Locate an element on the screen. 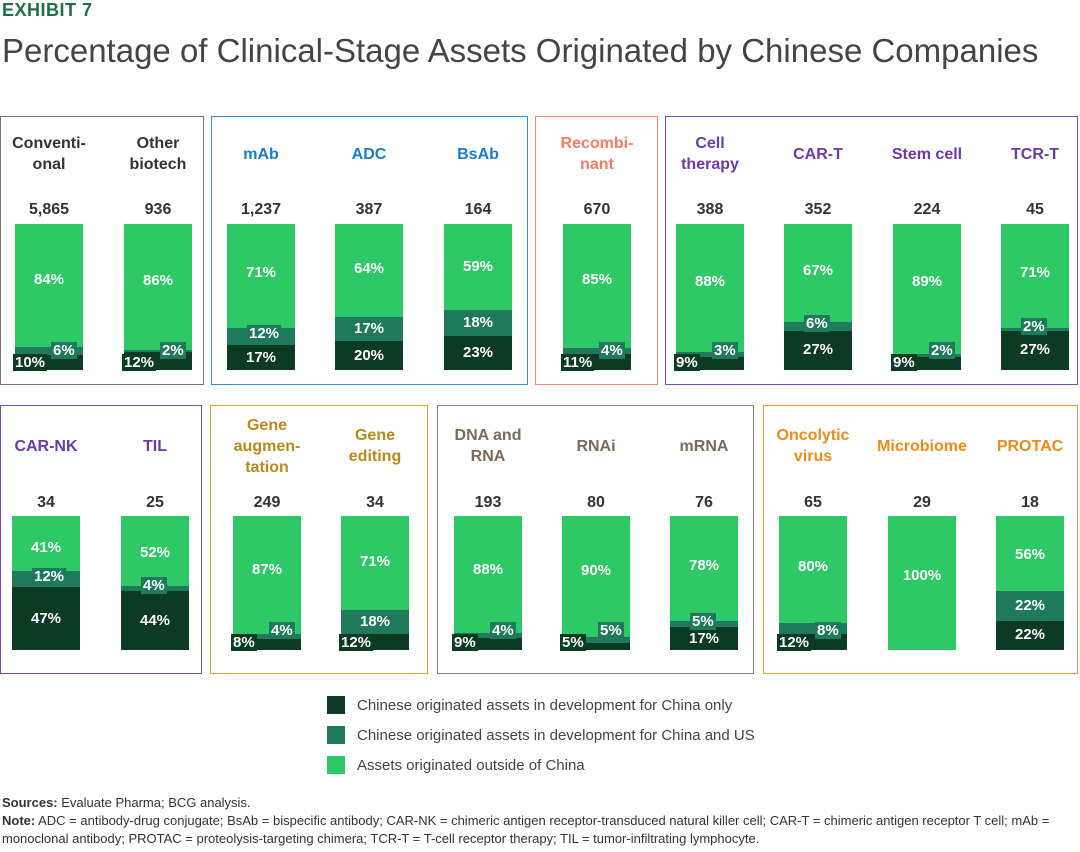 Image resolution: width=1080 pixels, height=852 pixels. bar-category-label: Oncolytic virus is located at coordinates (813, 446).